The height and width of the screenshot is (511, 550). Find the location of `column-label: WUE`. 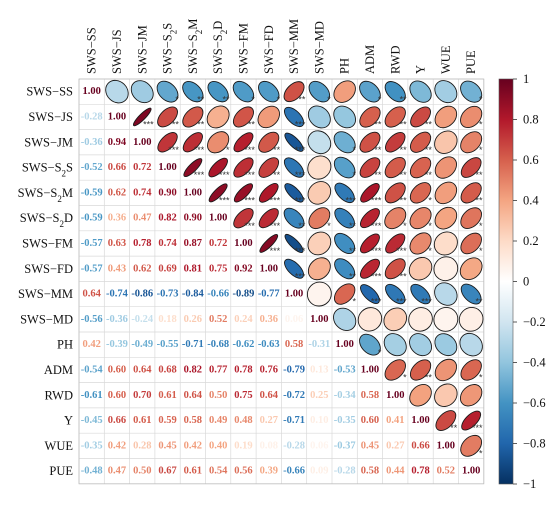

column-label: WUE is located at coordinates (446, 59).